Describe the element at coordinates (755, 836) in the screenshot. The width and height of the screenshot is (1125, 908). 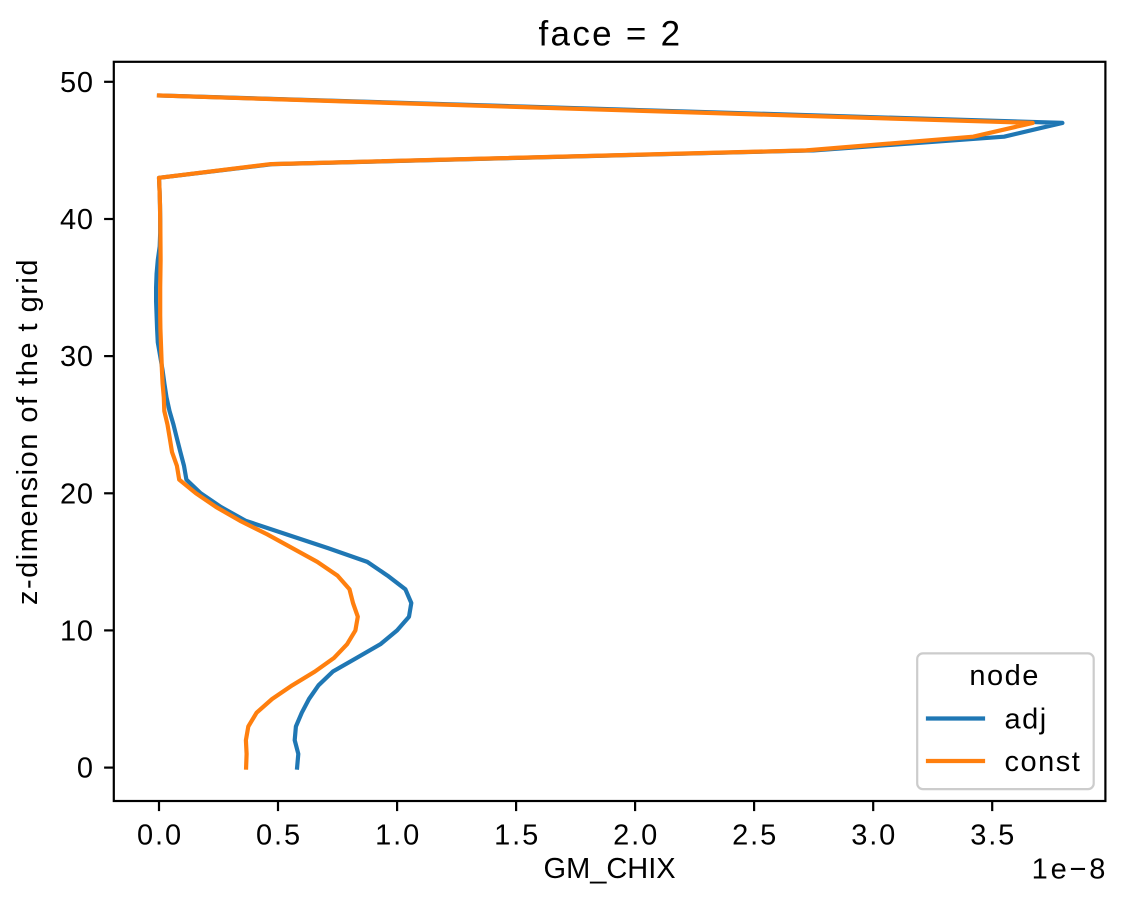
I see `svg-text: 2.5` at that location.